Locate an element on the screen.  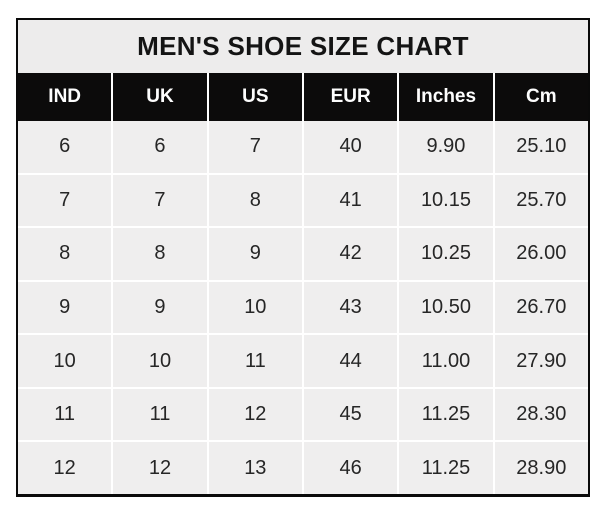
table-cell: 45 is located at coordinates (350, 414).